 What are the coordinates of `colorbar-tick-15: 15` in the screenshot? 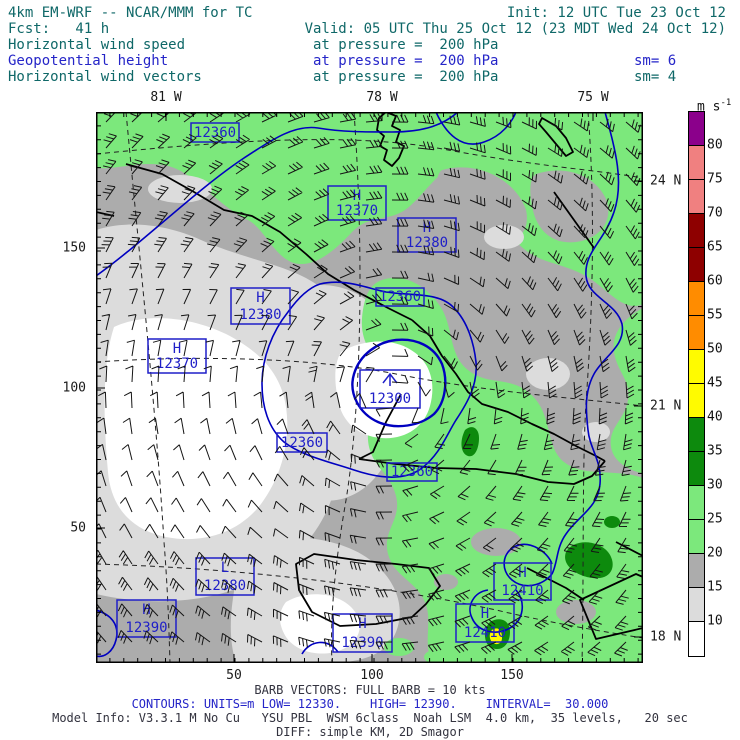 It's located at (715, 587).